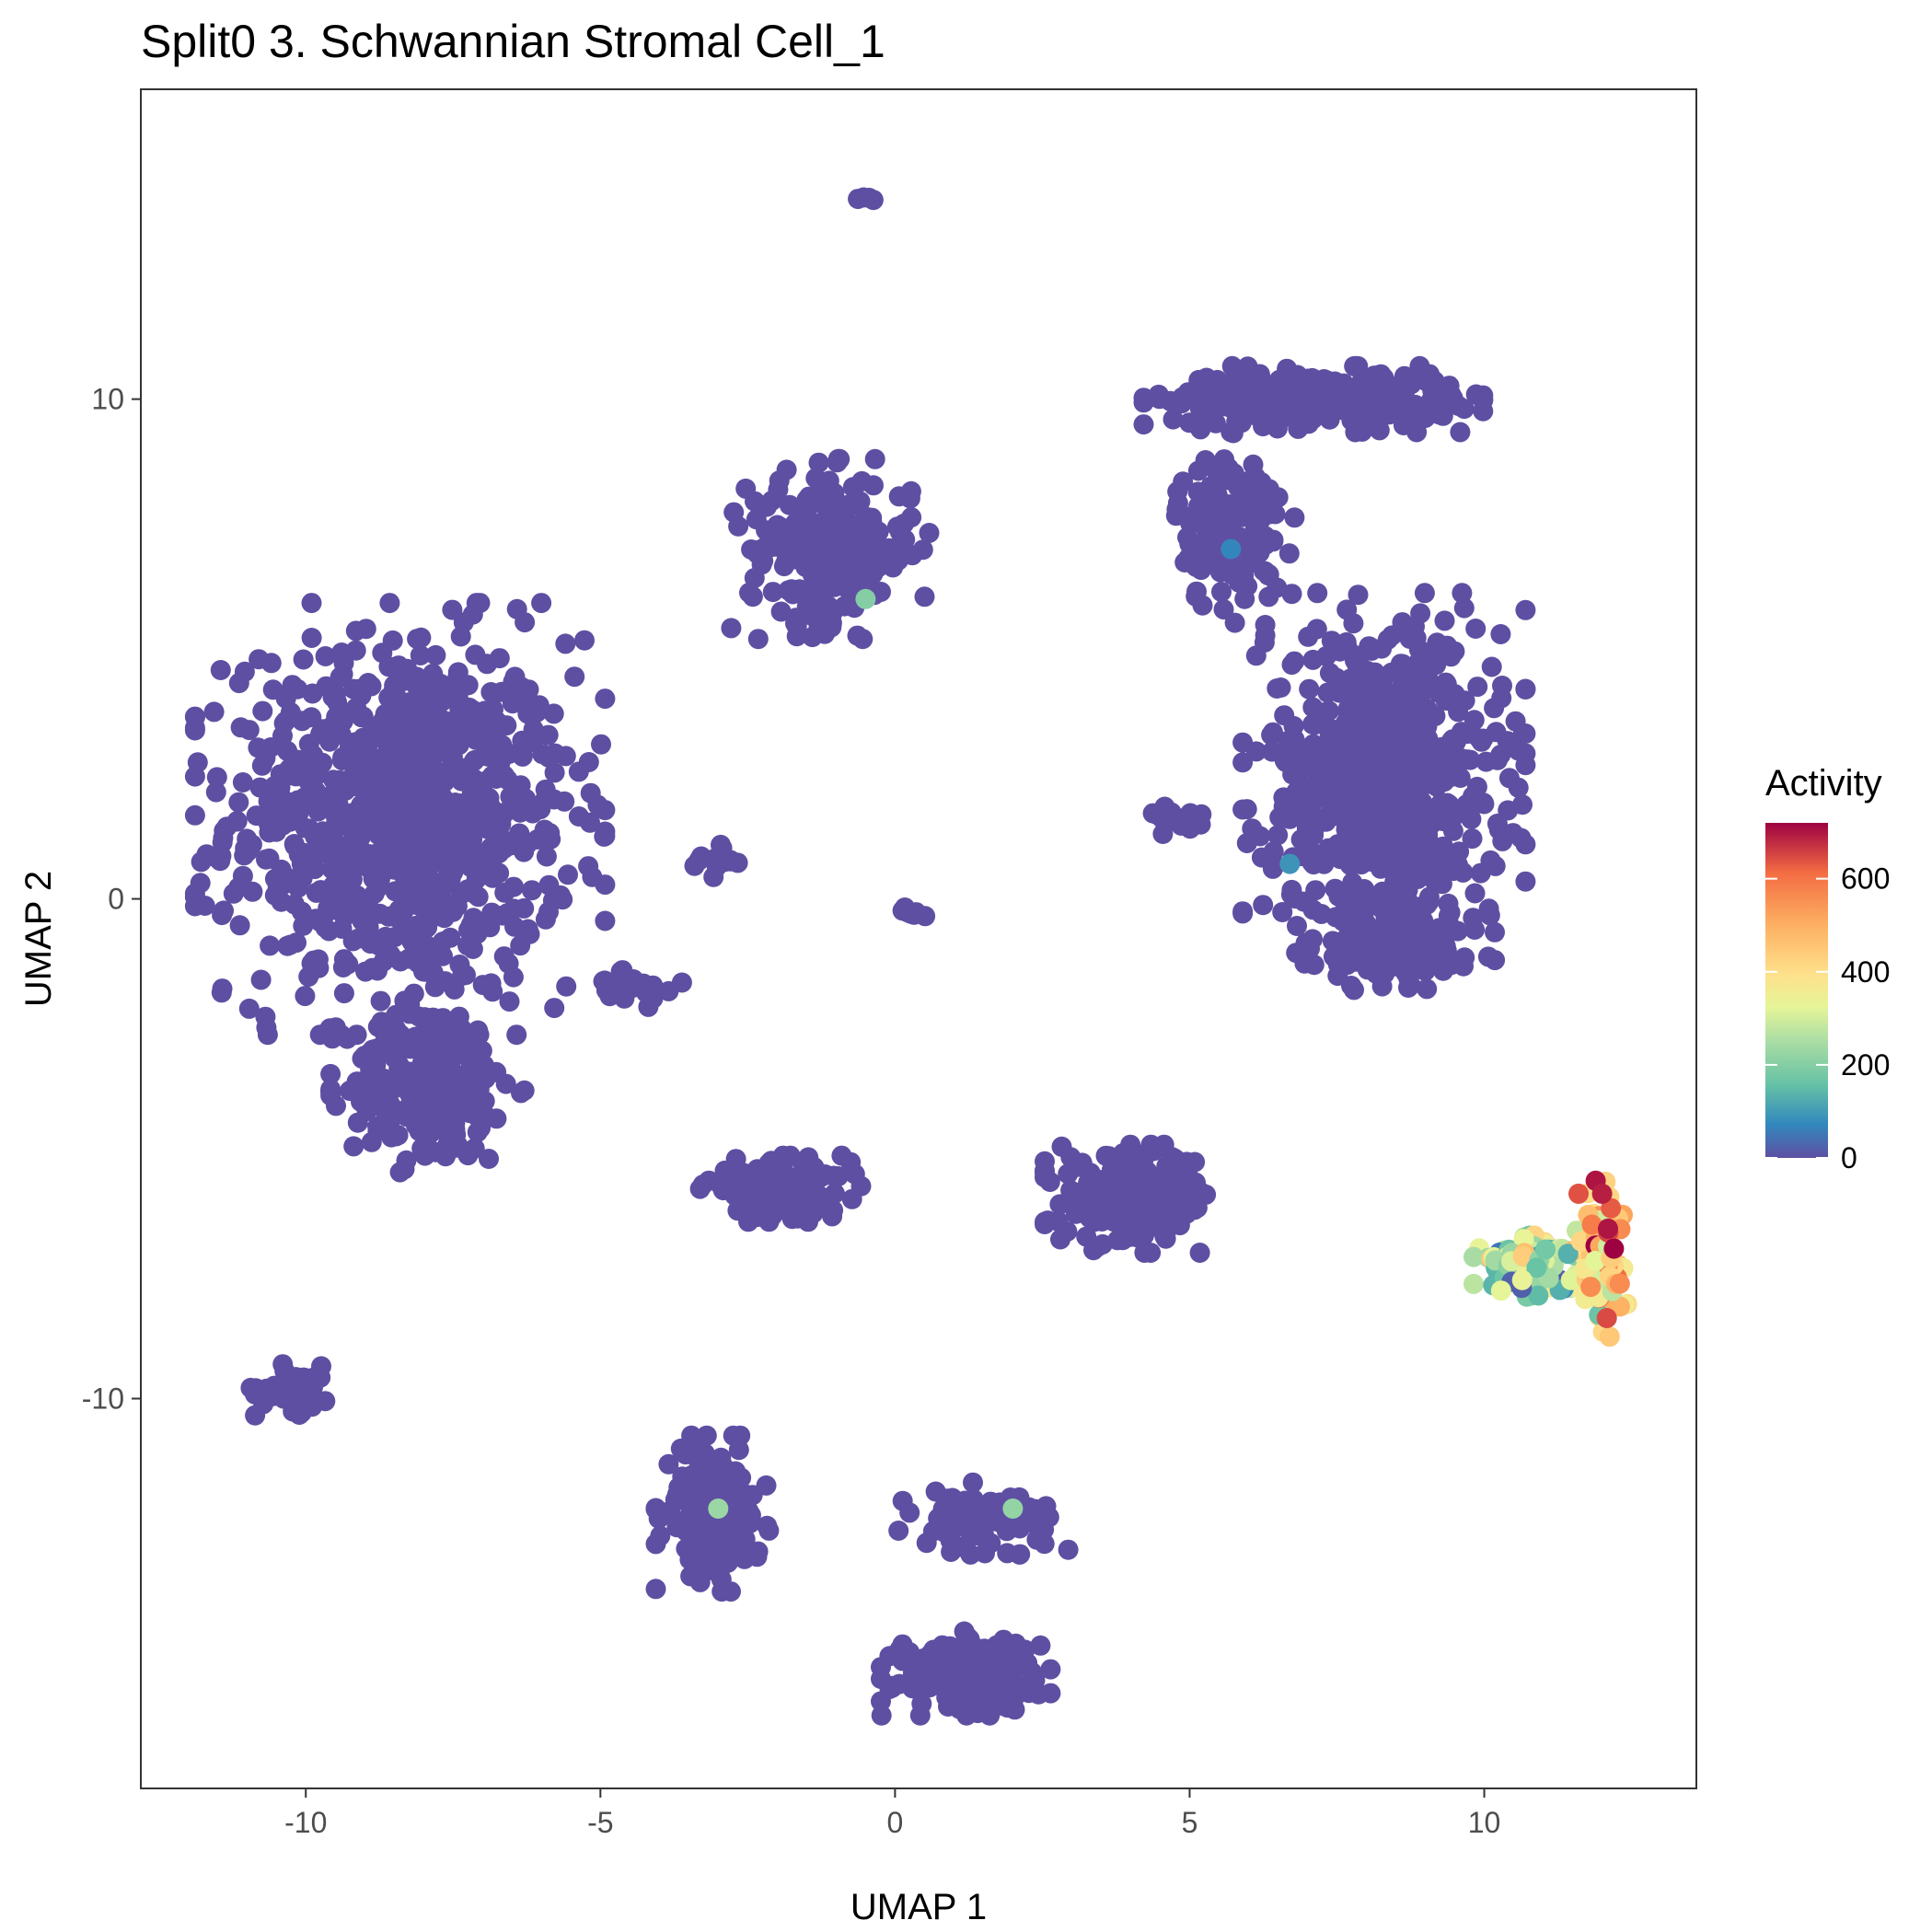  What do you see at coordinates (112, 900) in the screenshot?
I see `y-axis-ticks: -10 0 10` at bounding box center [112, 900].